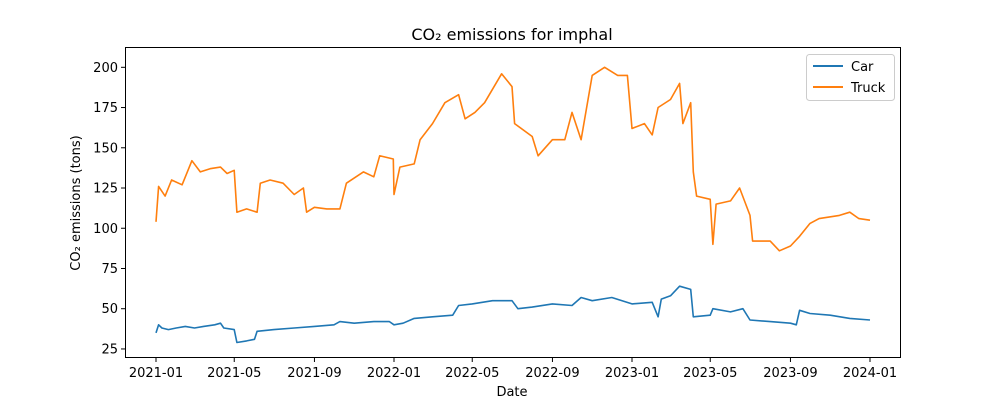 This screenshot has width=1000, height=400. Describe the element at coordinates (105, 148) in the screenshot. I see `y-tick-label: 150` at that location.